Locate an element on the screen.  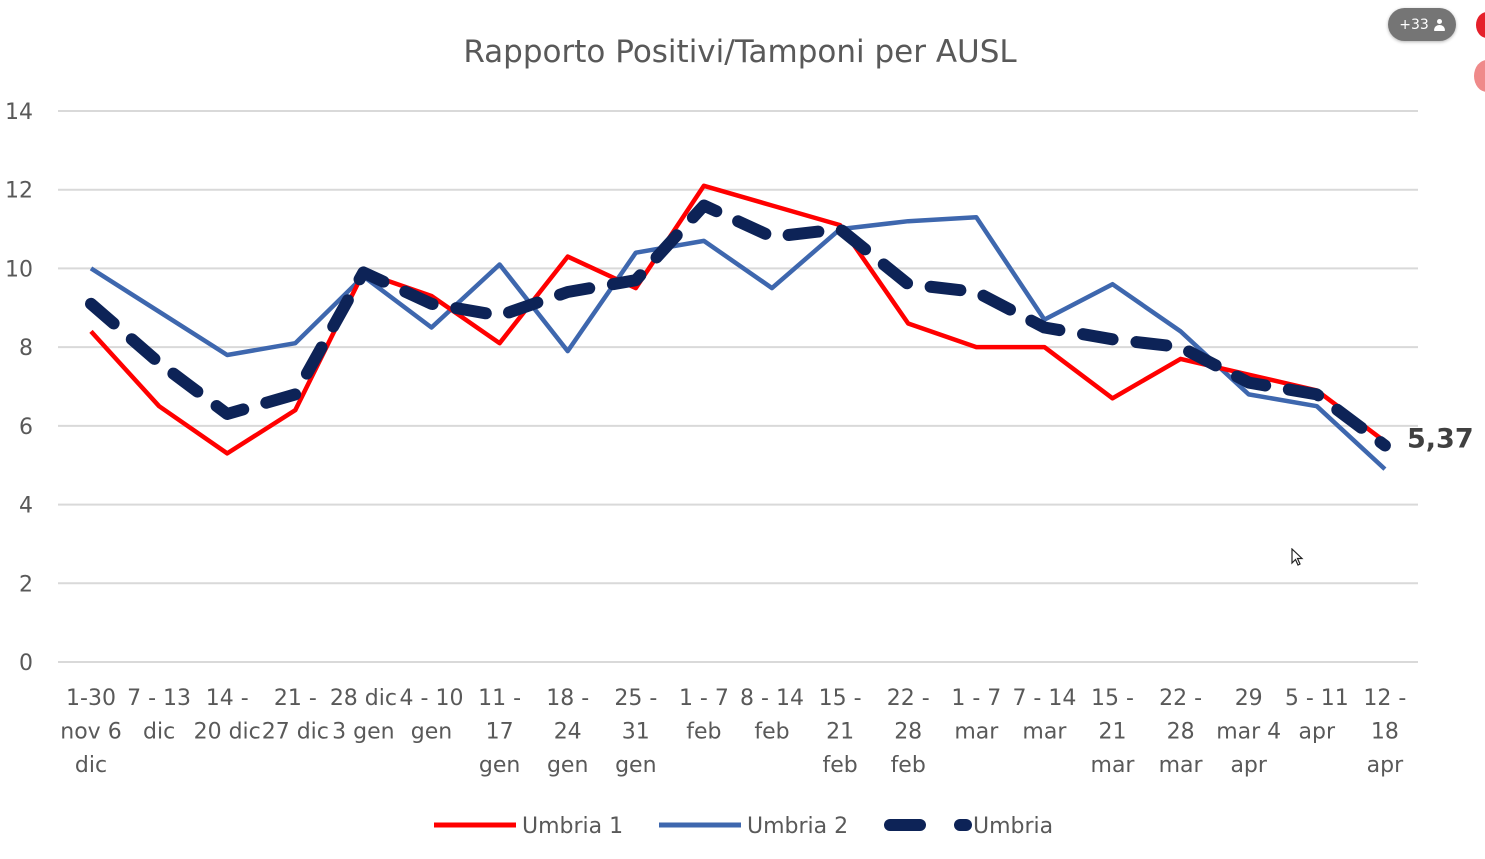
participants-badge: +33 is located at coordinates (1422, 24).